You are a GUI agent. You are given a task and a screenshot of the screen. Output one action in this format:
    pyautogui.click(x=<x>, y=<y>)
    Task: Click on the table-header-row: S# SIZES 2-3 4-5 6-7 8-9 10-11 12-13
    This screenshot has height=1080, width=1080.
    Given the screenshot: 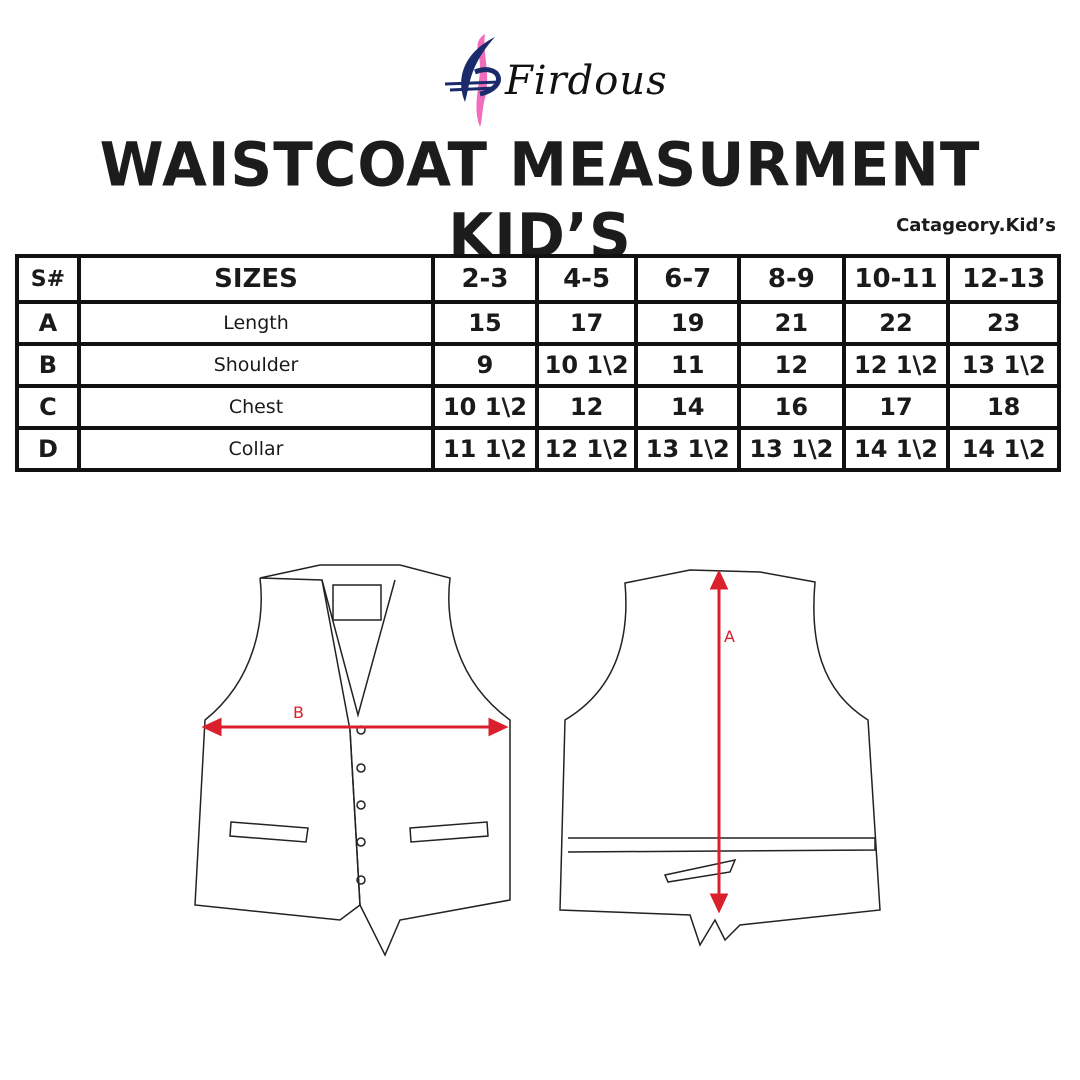 What is the action you would take?
    pyautogui.click(x=538, y=279)
    